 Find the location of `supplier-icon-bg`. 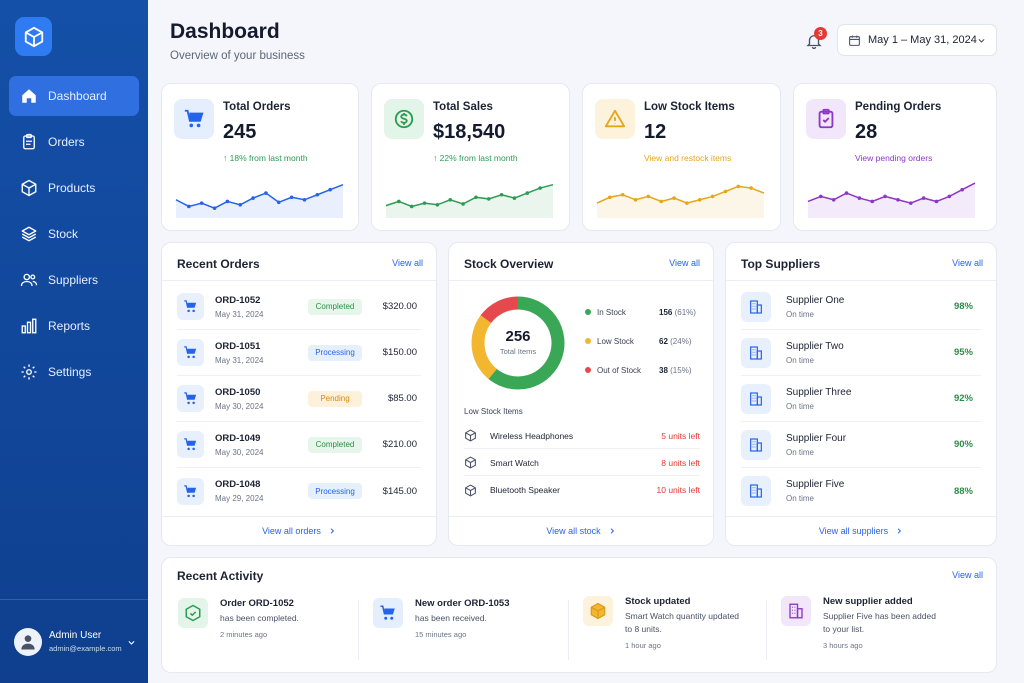

supplier-icon-bg is located at coordinates (756, 444).